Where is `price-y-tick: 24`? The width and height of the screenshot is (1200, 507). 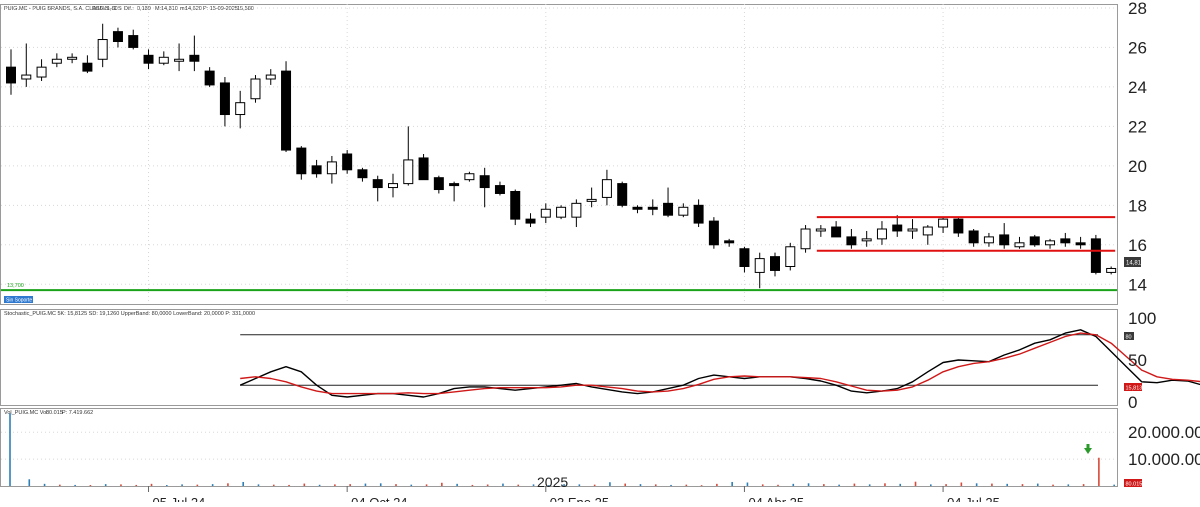 price-y-tick: 24 is located at coordinates (1137, 87).